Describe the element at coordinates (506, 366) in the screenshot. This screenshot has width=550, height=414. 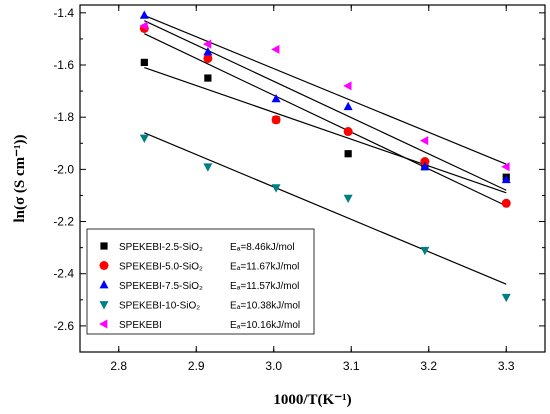
I see `x-tick-label: 3.3` at that location.